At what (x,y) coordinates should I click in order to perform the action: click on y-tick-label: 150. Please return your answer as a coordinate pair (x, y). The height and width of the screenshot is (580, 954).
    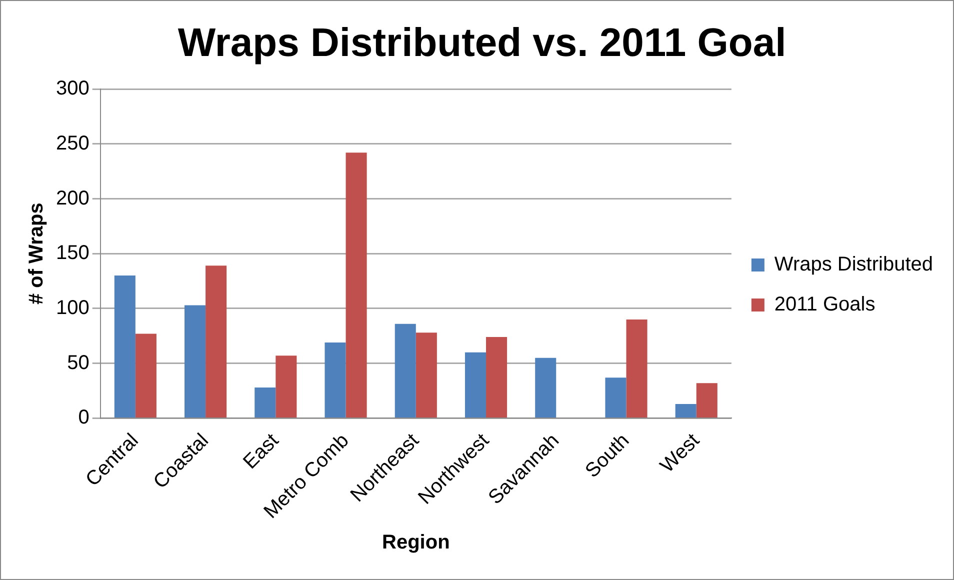
    Looking at the image, I should click on (73, 253).